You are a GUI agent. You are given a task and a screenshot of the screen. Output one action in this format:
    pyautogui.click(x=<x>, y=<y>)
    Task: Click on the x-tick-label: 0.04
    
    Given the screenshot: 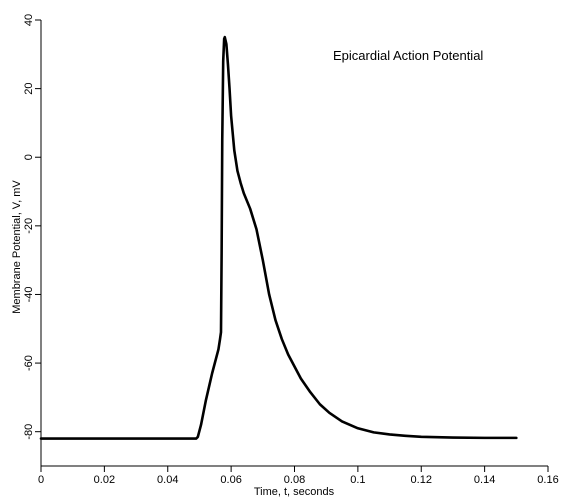 What is the action you would take?
    pyautogui.click(x=167, y=480)
    